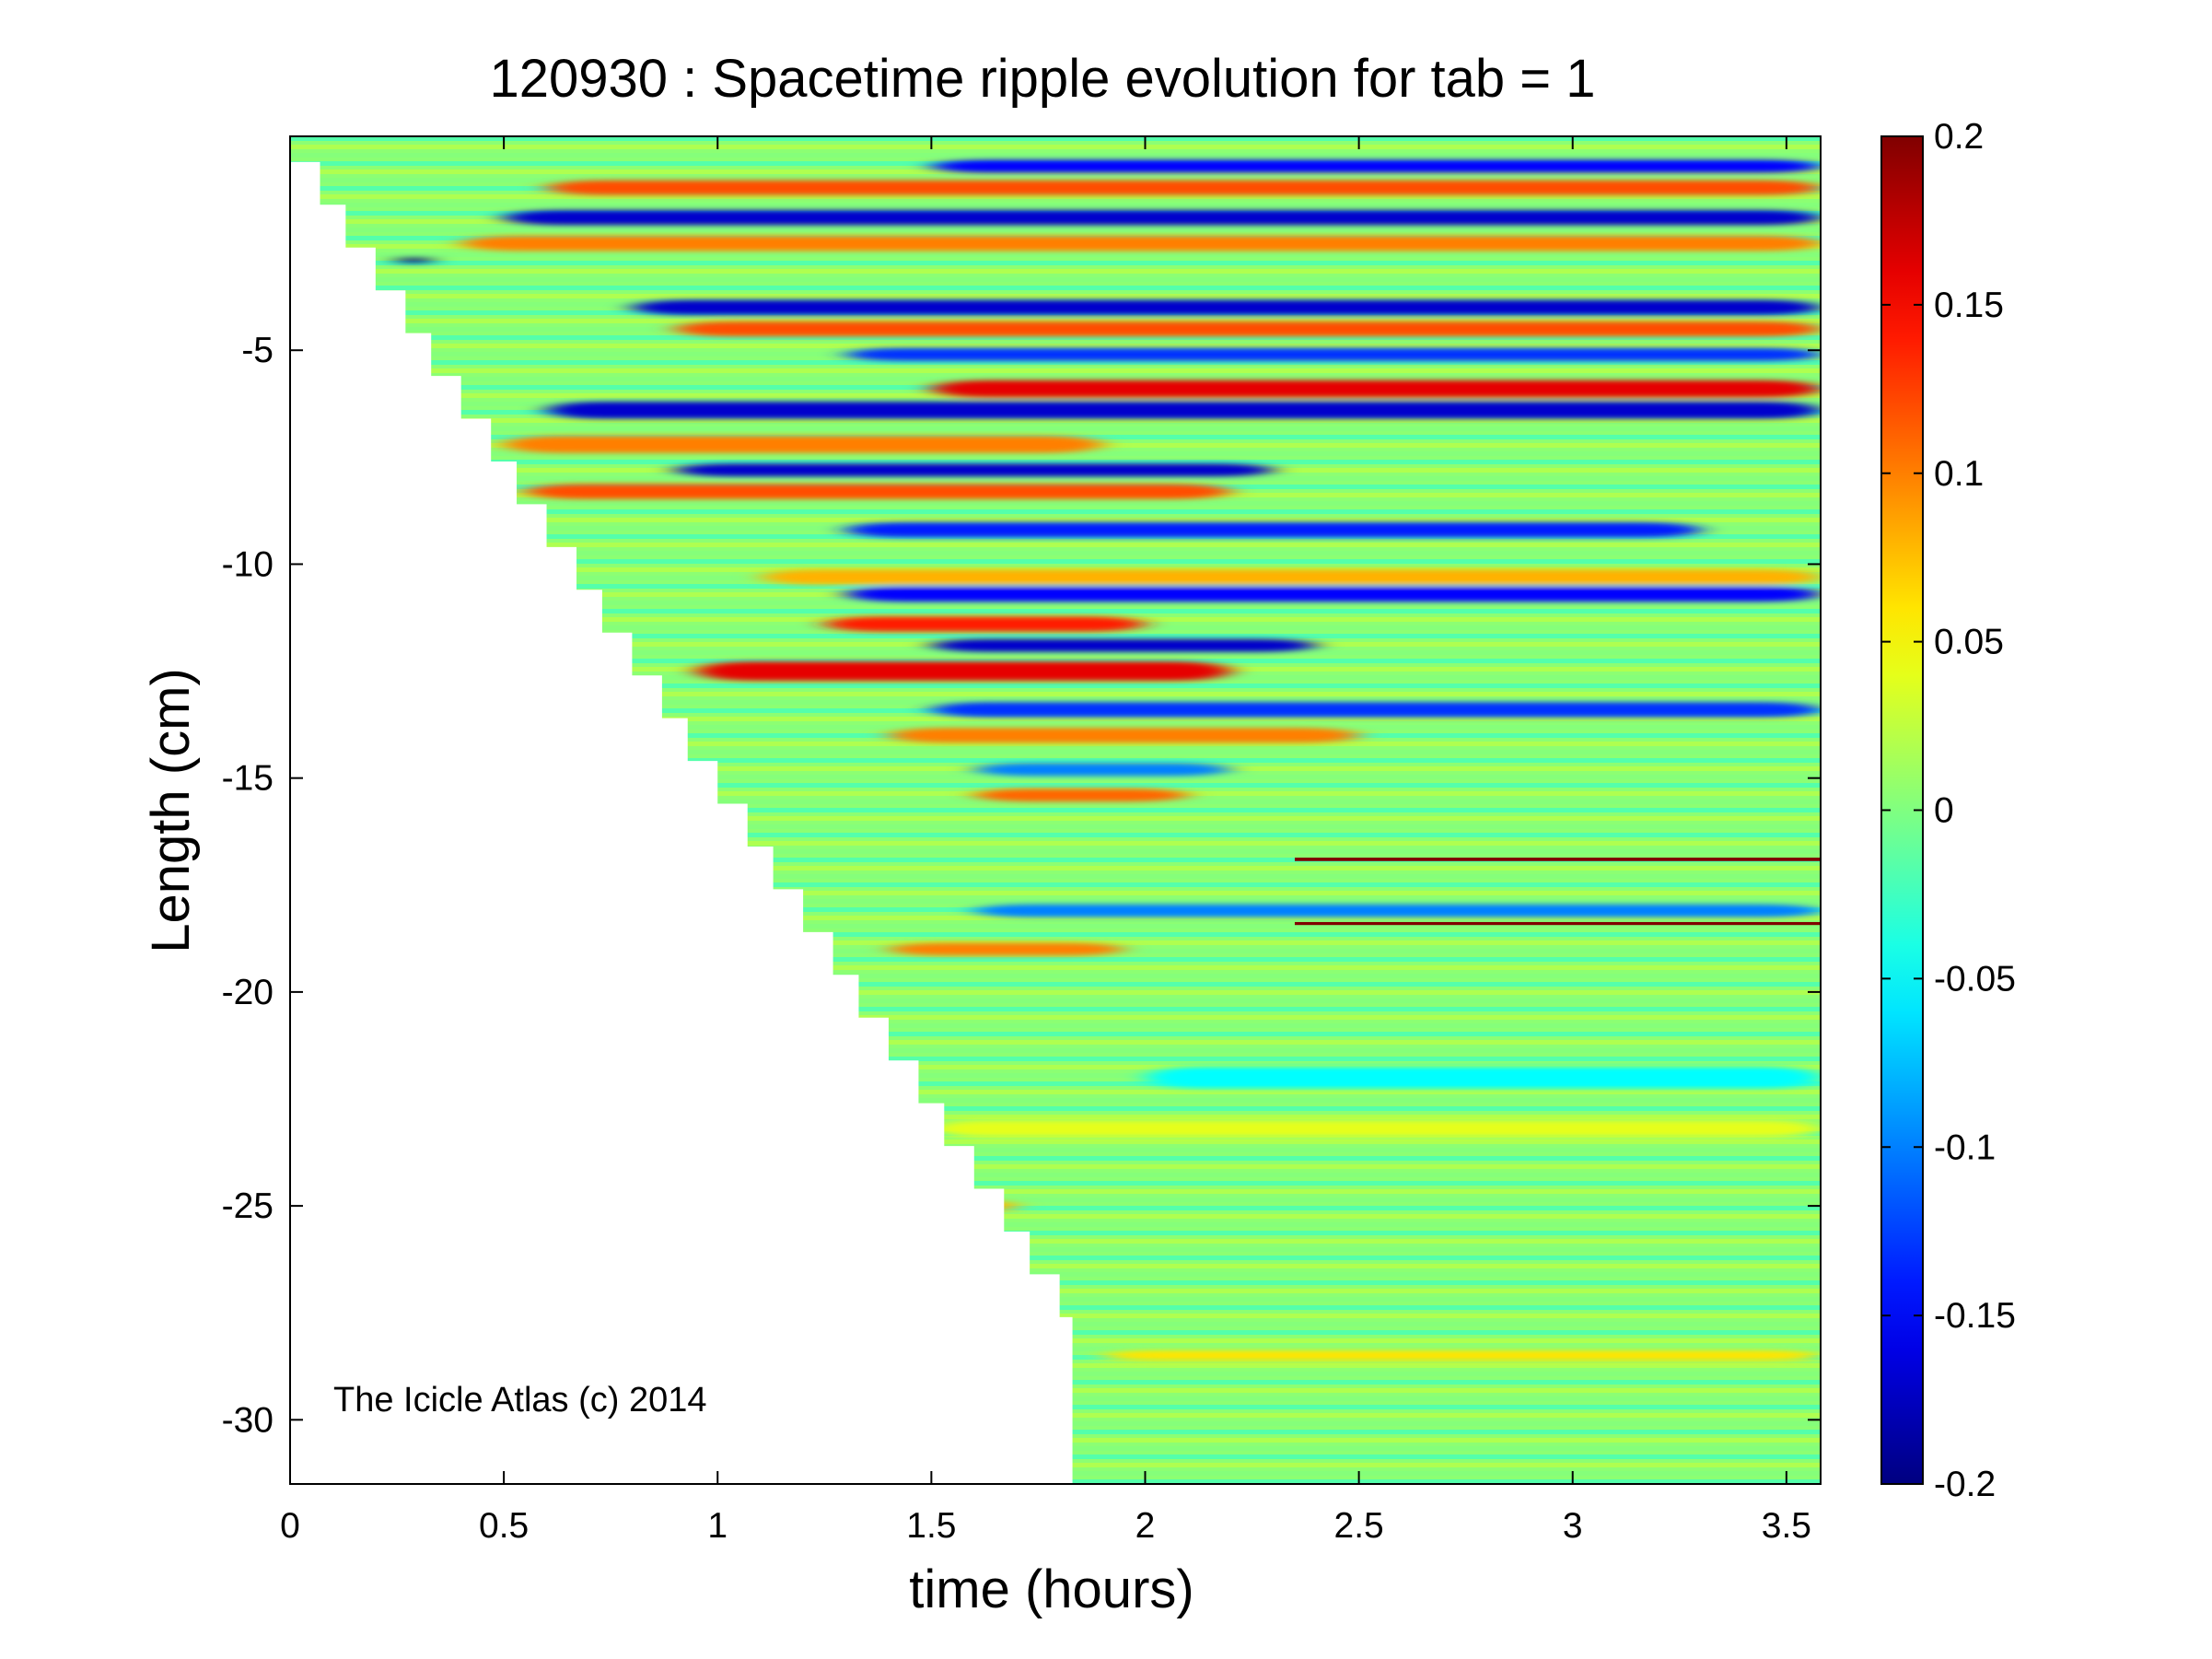 The width and height of the screenshot is (2212, 1659). I want to click on sharp-ripple-band, so click(1558, 859).